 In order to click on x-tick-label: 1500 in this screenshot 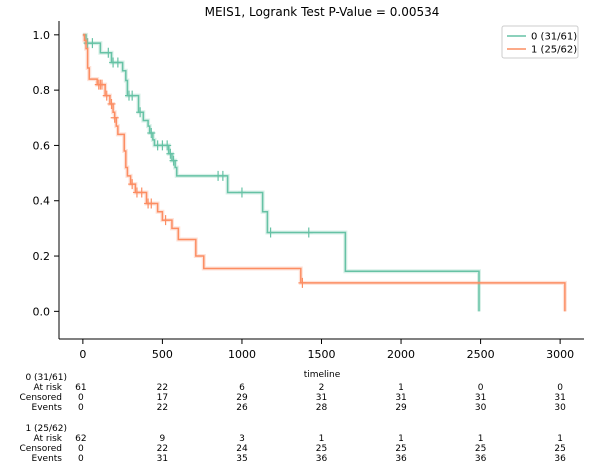, I will do `click(322, 354)`.